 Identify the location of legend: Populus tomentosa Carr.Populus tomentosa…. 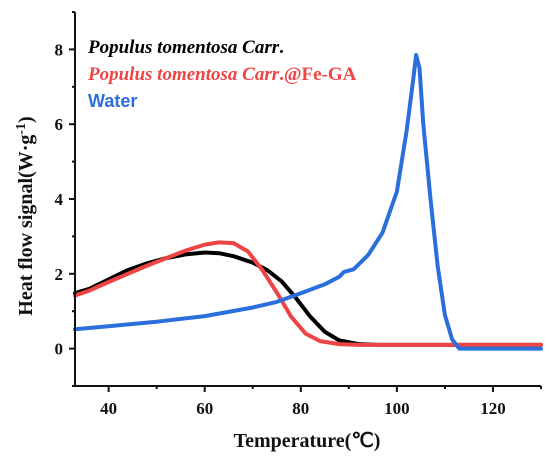
(222, 74).